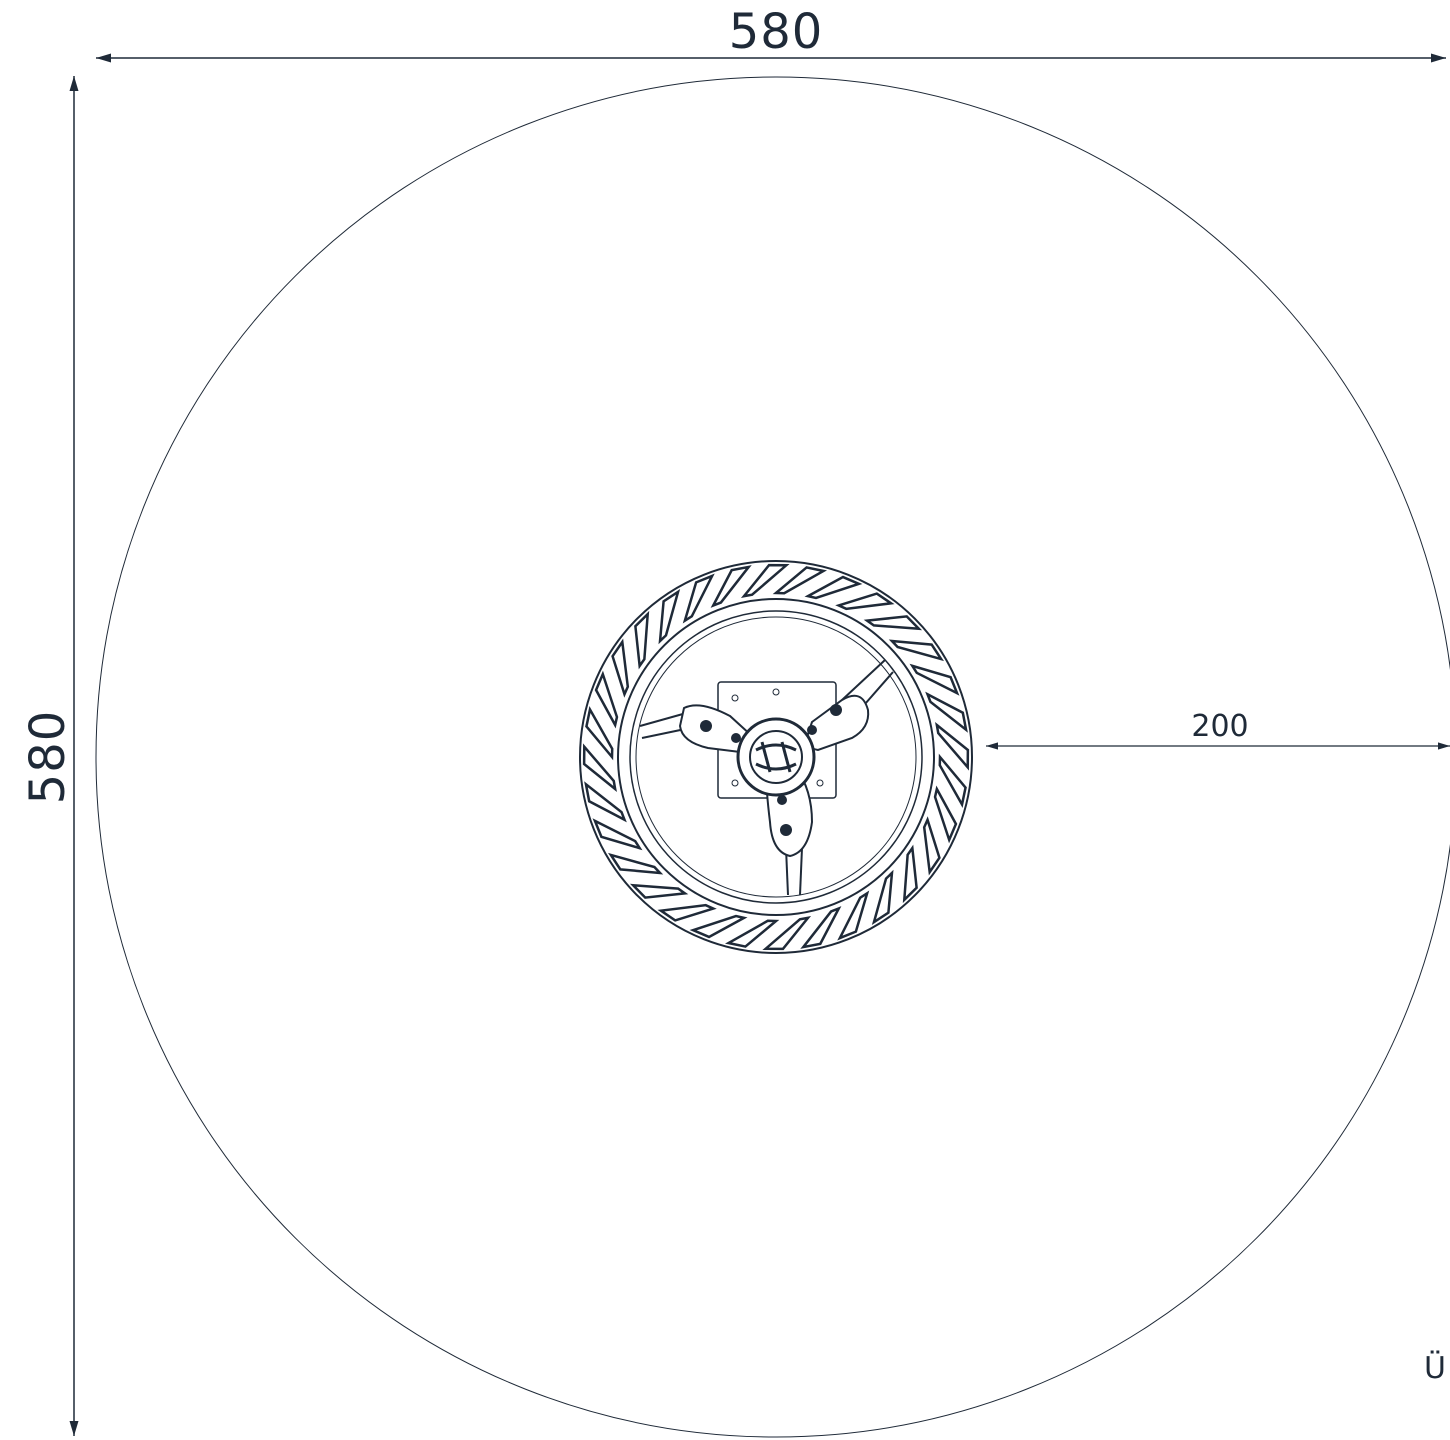 Image resolution: width=1450 pixels, height=1440 pixels. I want to click on height-dimension: 580, so click(49, 756).